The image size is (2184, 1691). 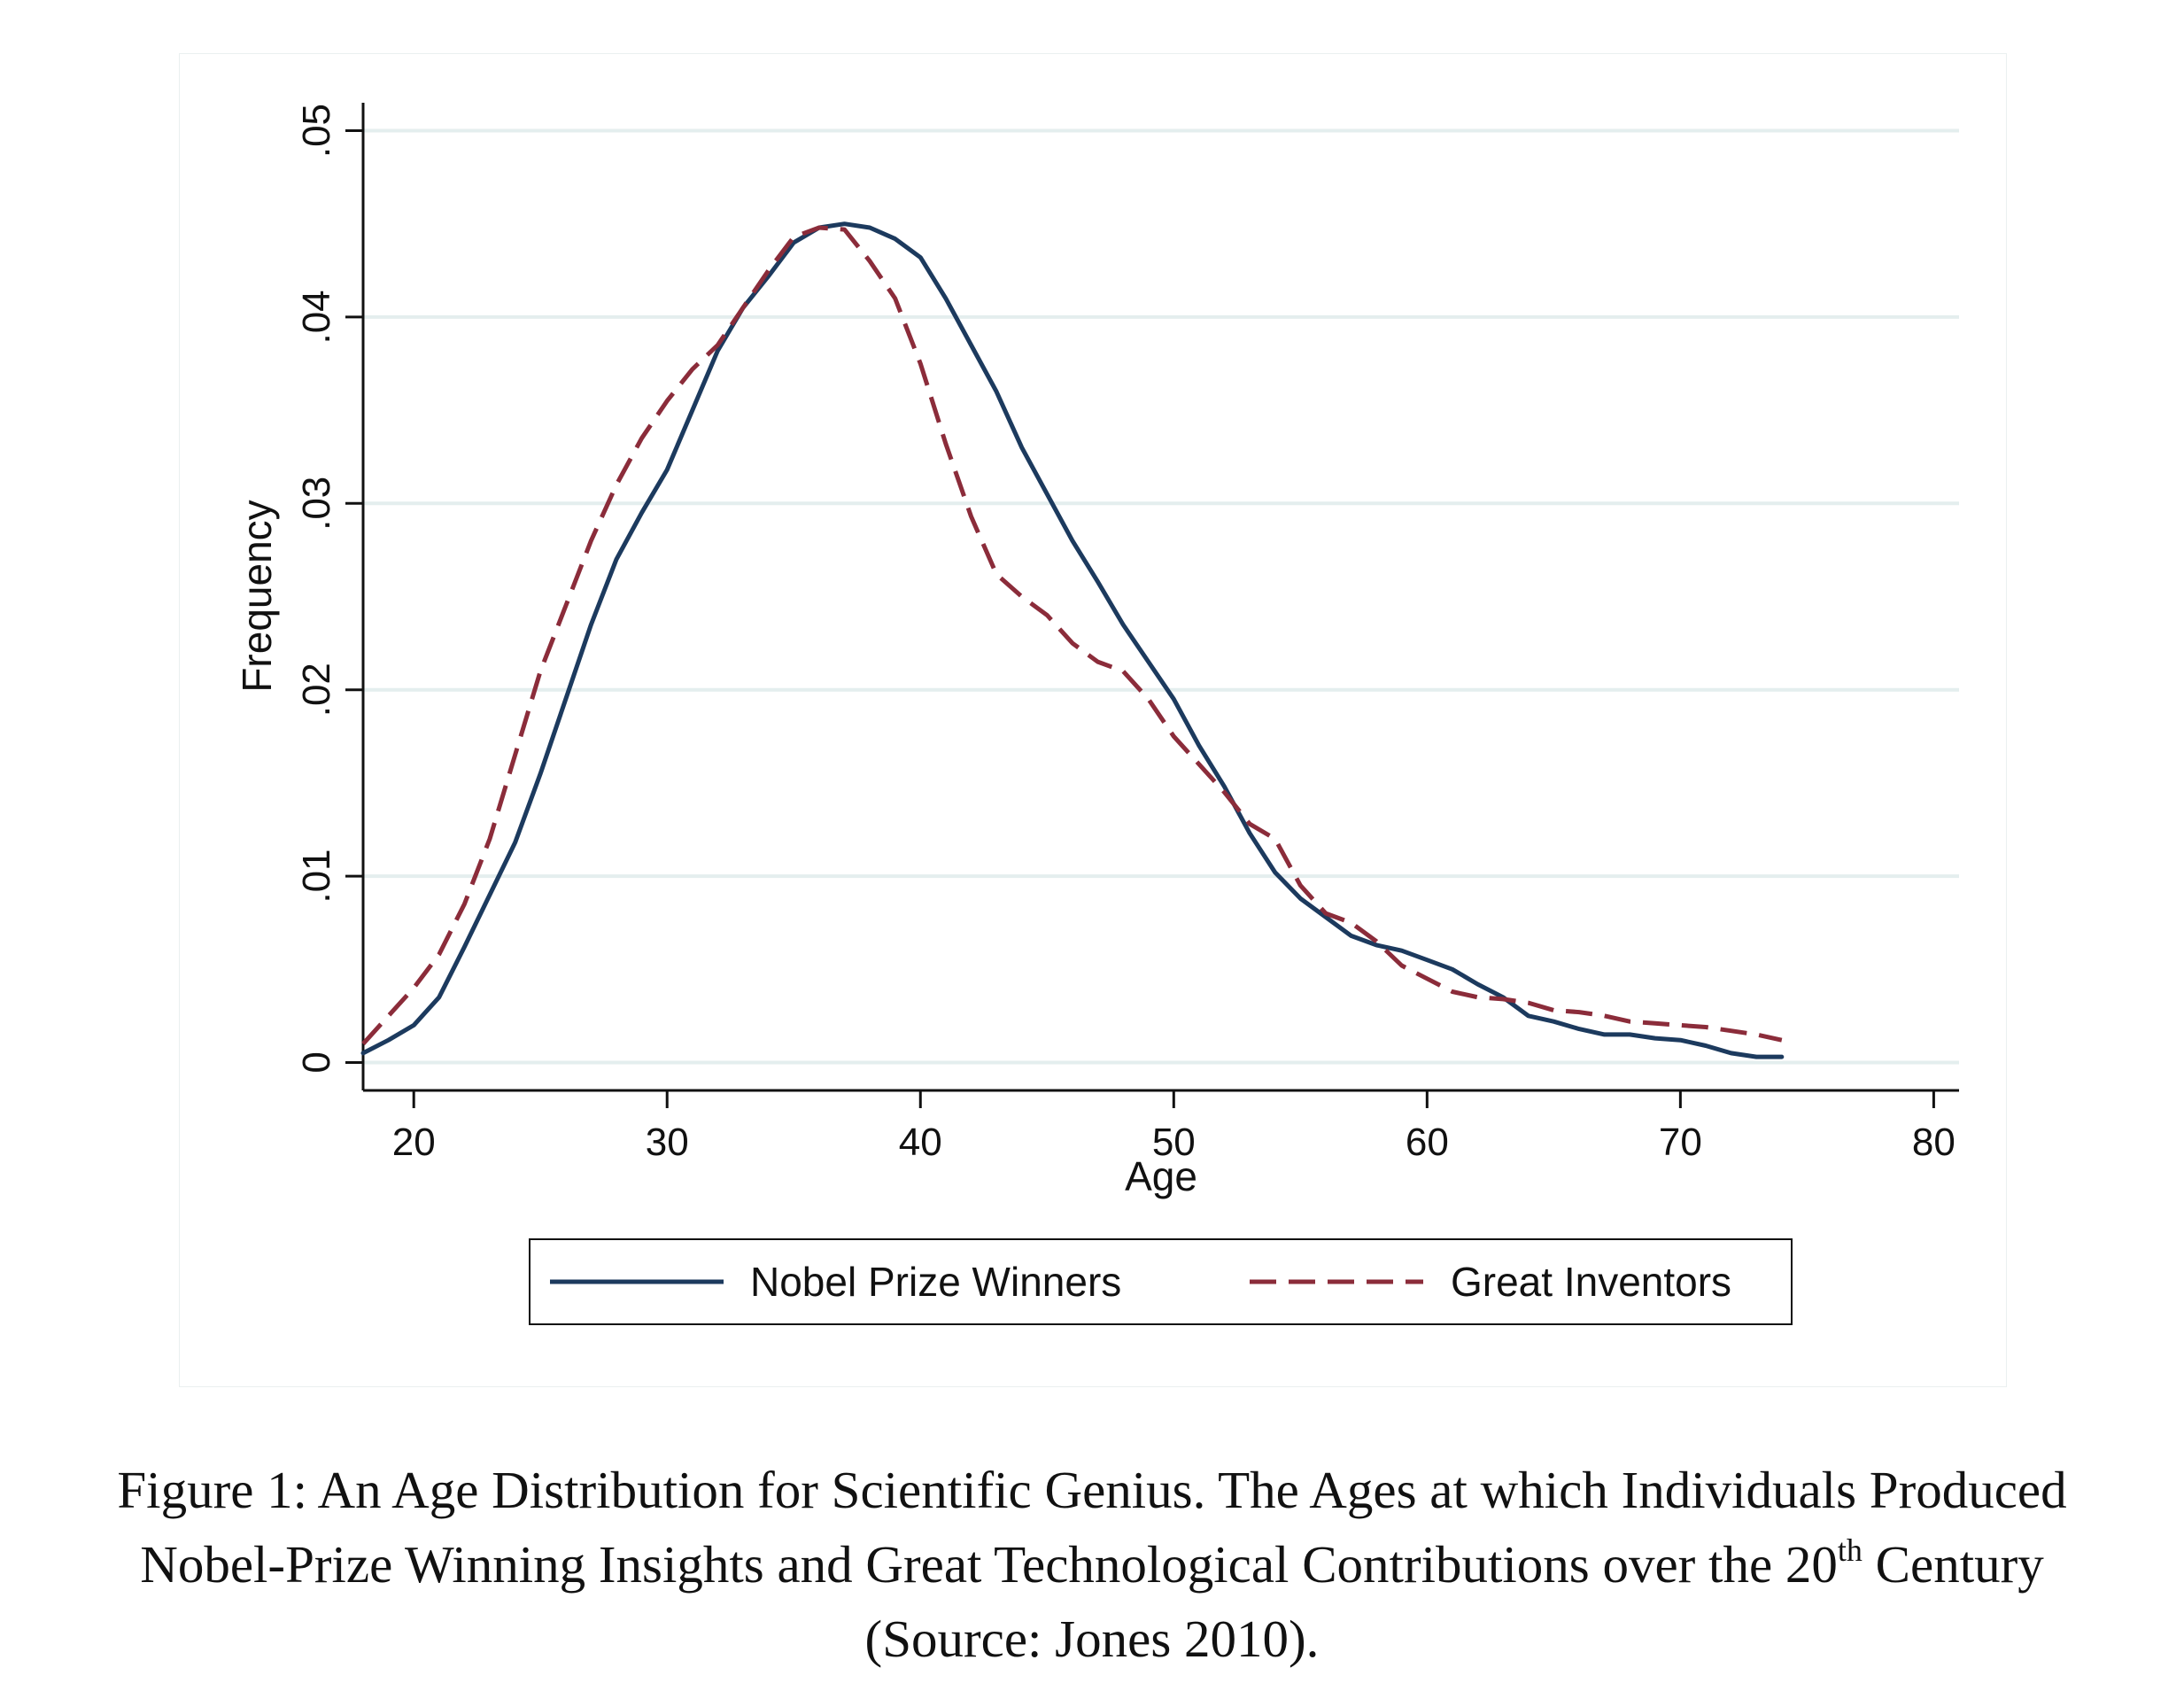 What do you see at coordinates (316, 131) in the screenshot?
I see `y-tick-label-5: .05` at bounding box center [316, 131].